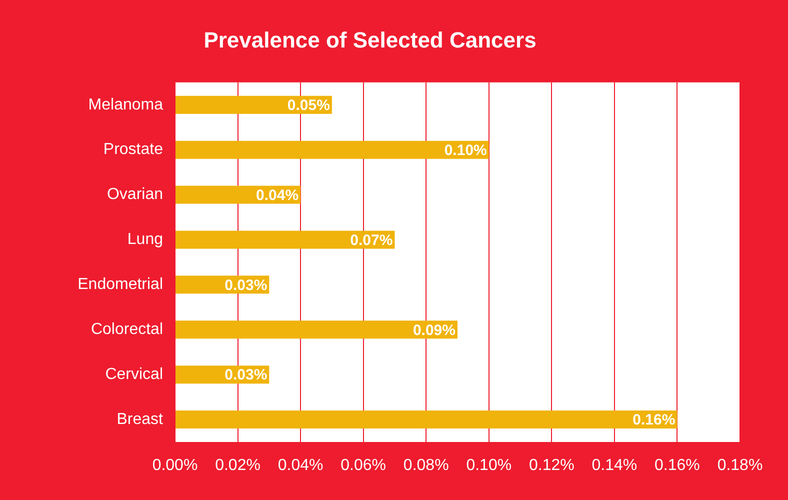 This screenshot has height=500, width=788. What do you see at coordinates (371, 240) in the screenshot?
I see `data-label: 0.07%` at bounding box center [371, 240].